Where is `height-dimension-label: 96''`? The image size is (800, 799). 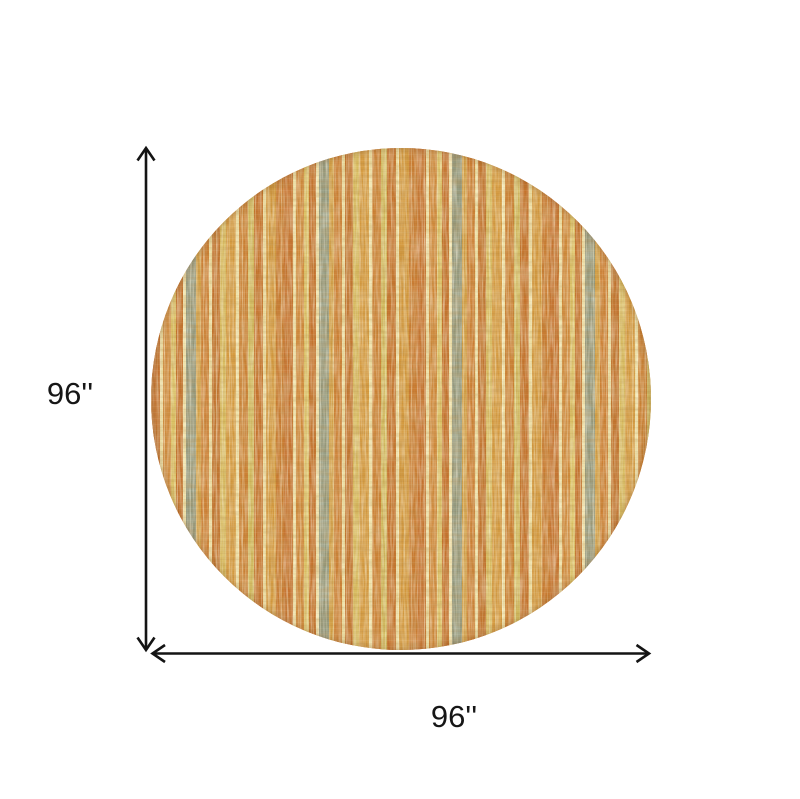
height-dimension-label: 96'' is located at coordinates (70, 393).